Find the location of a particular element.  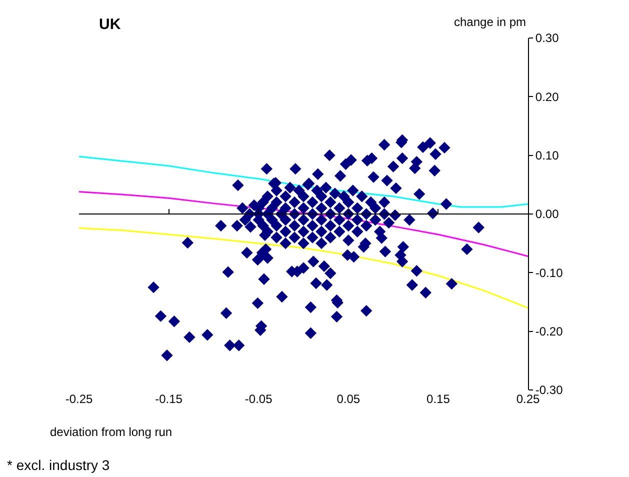

y-axis-title: change in pm is located at coordinates (490, 22).